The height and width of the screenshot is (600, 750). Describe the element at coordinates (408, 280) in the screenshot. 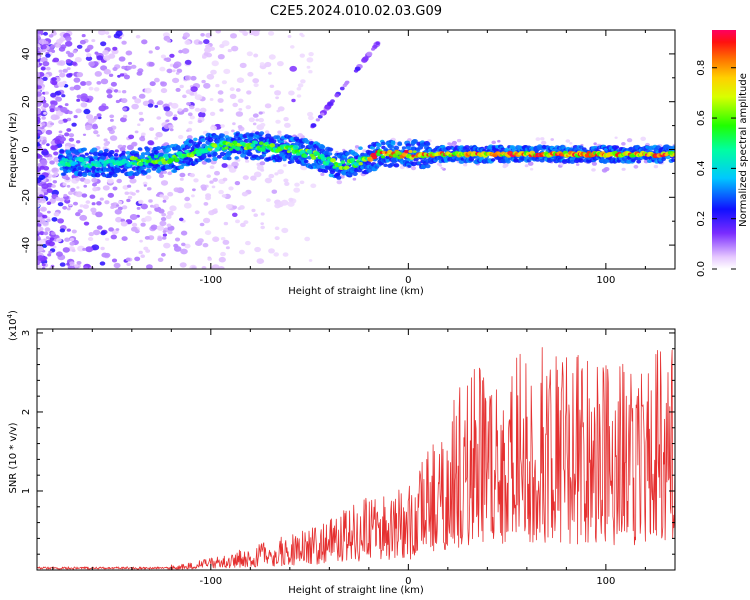

I see `spectrogram-x-tick-label: 0` at that location.